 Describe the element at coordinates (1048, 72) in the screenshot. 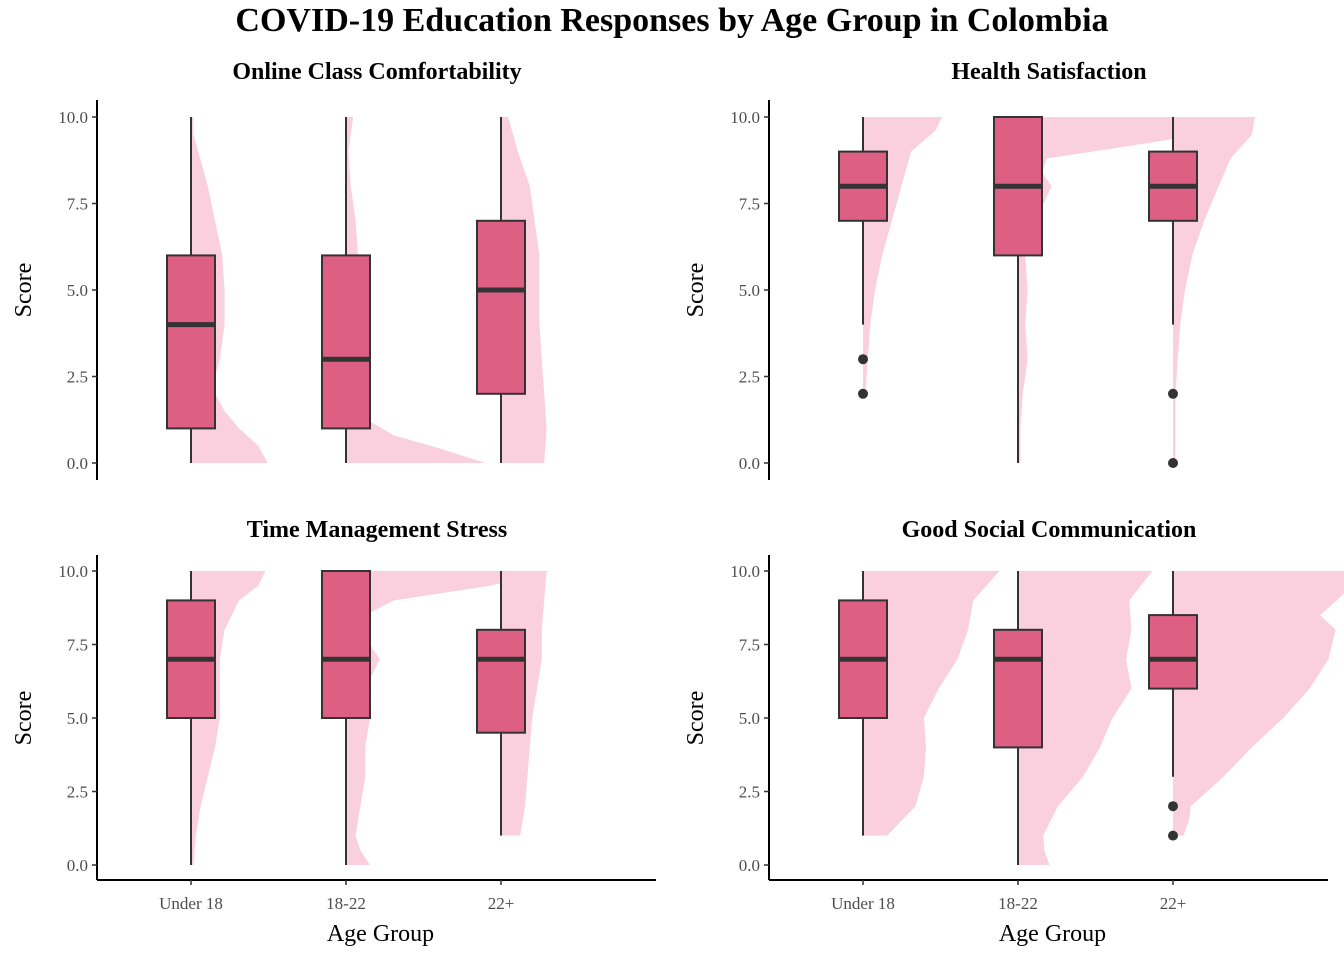

I see `panel-title: Health Satisfaction` at that location.